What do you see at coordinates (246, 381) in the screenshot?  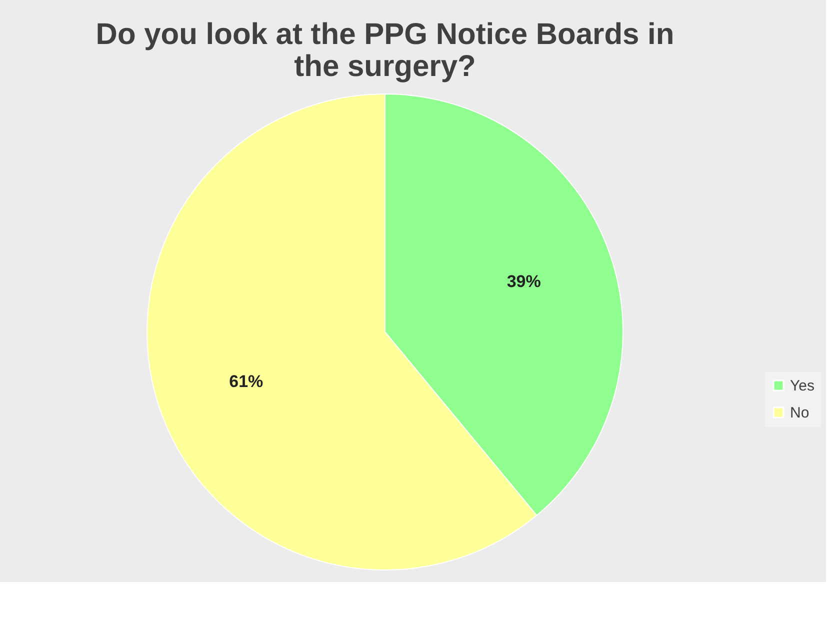 I see `data-label: 61%` at bounding box center [246, 381].